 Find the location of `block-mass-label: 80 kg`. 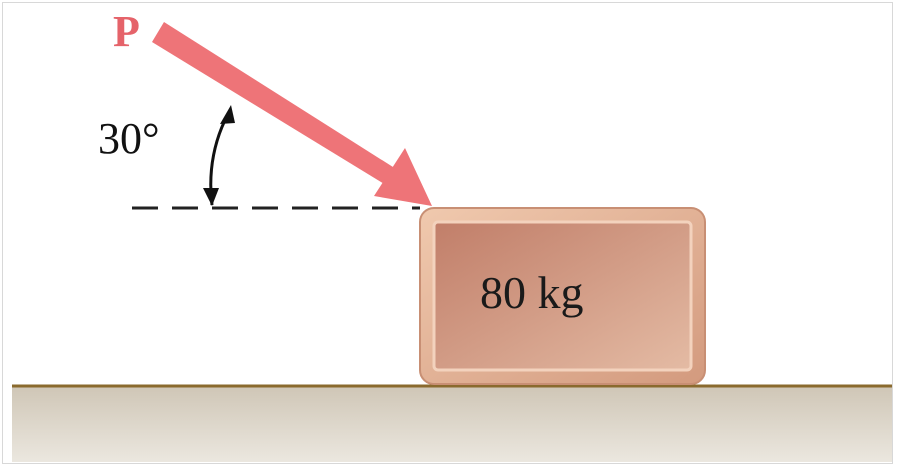

block-mass-label: 80 kg is located at coordinates (532, 292).